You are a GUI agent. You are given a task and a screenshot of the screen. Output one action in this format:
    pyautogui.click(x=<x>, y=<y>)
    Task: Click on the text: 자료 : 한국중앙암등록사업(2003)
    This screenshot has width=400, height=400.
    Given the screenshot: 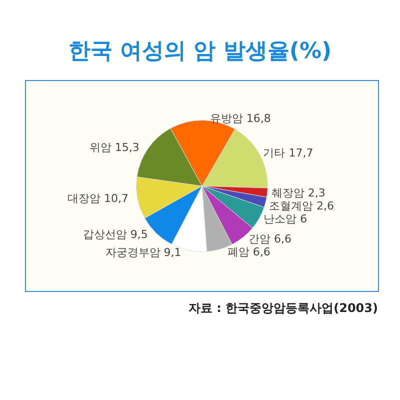 What is the action you would take?
    pyautogui.click(x=283, y=308)
    